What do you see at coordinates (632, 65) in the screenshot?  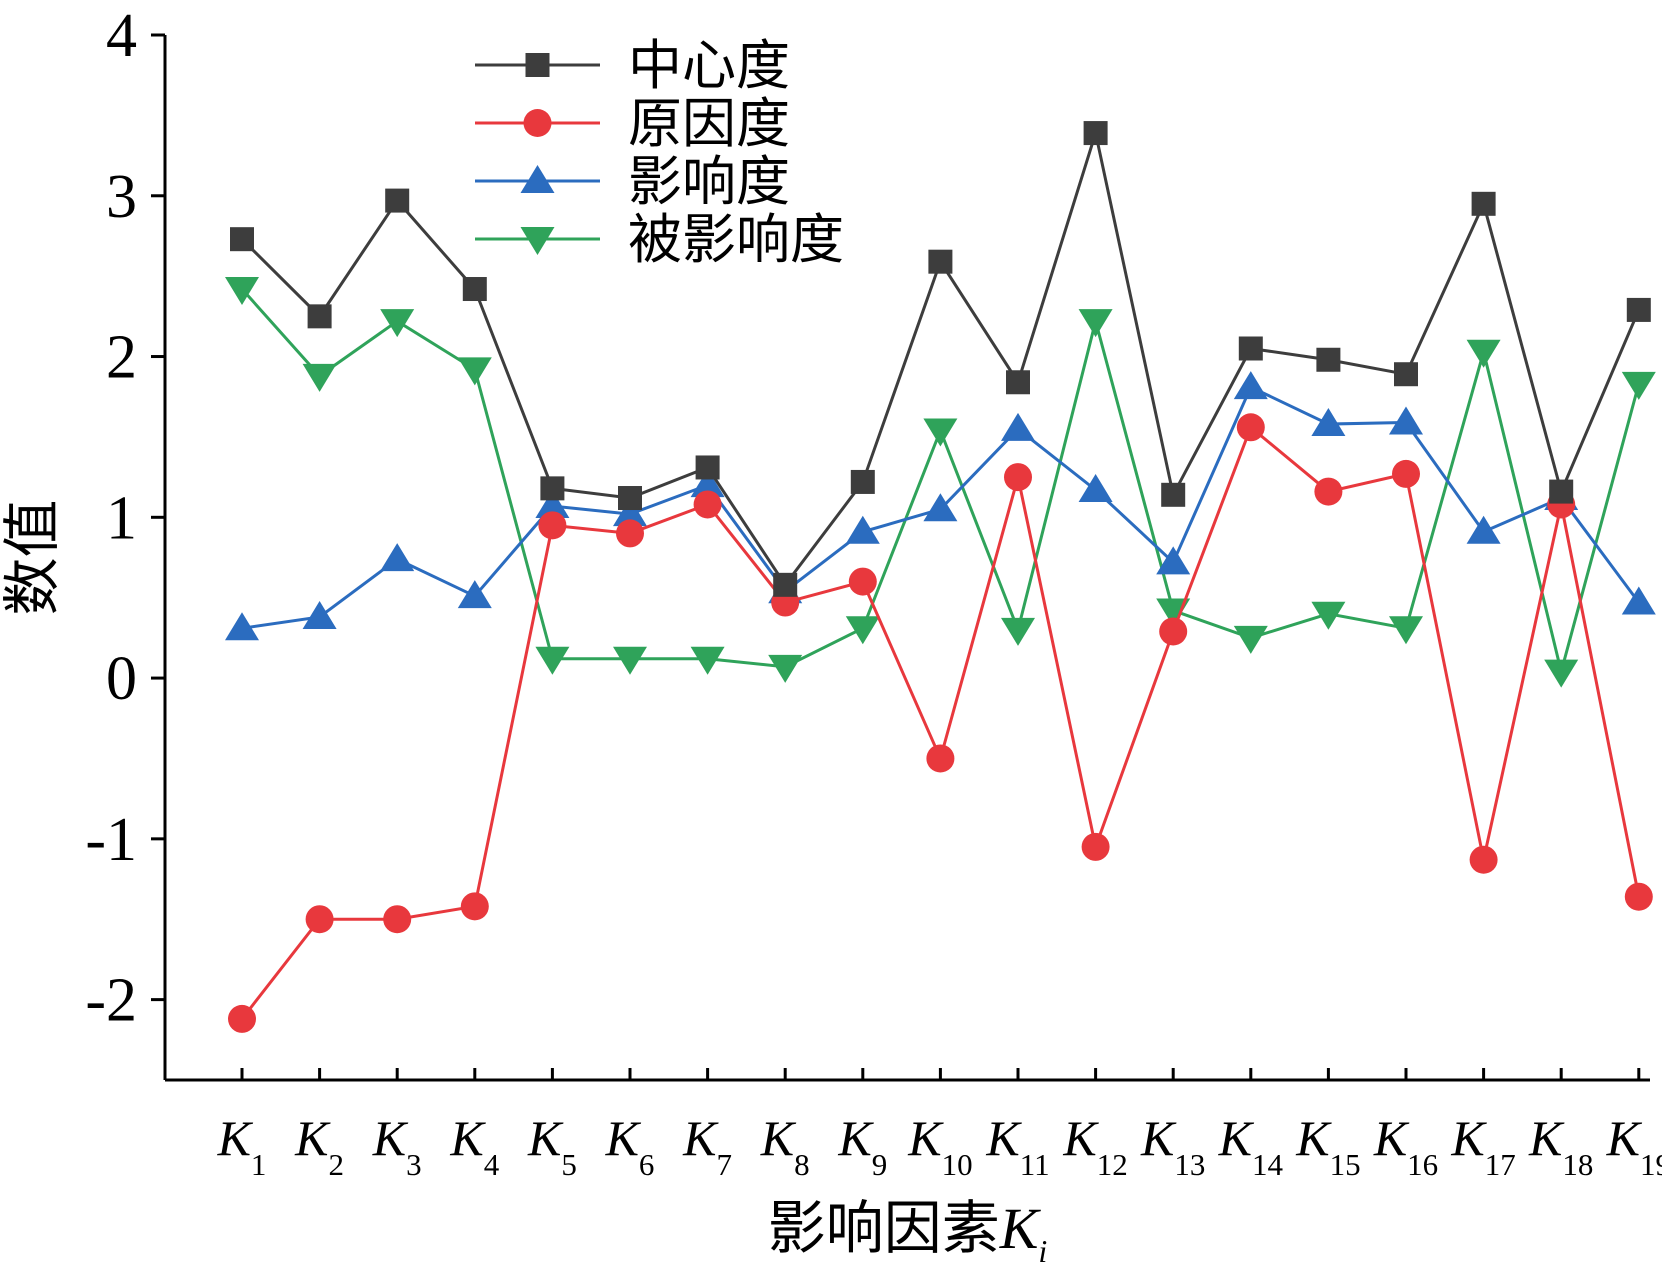 I see `legend-item: 中心度` at bounding box center [632, 65].